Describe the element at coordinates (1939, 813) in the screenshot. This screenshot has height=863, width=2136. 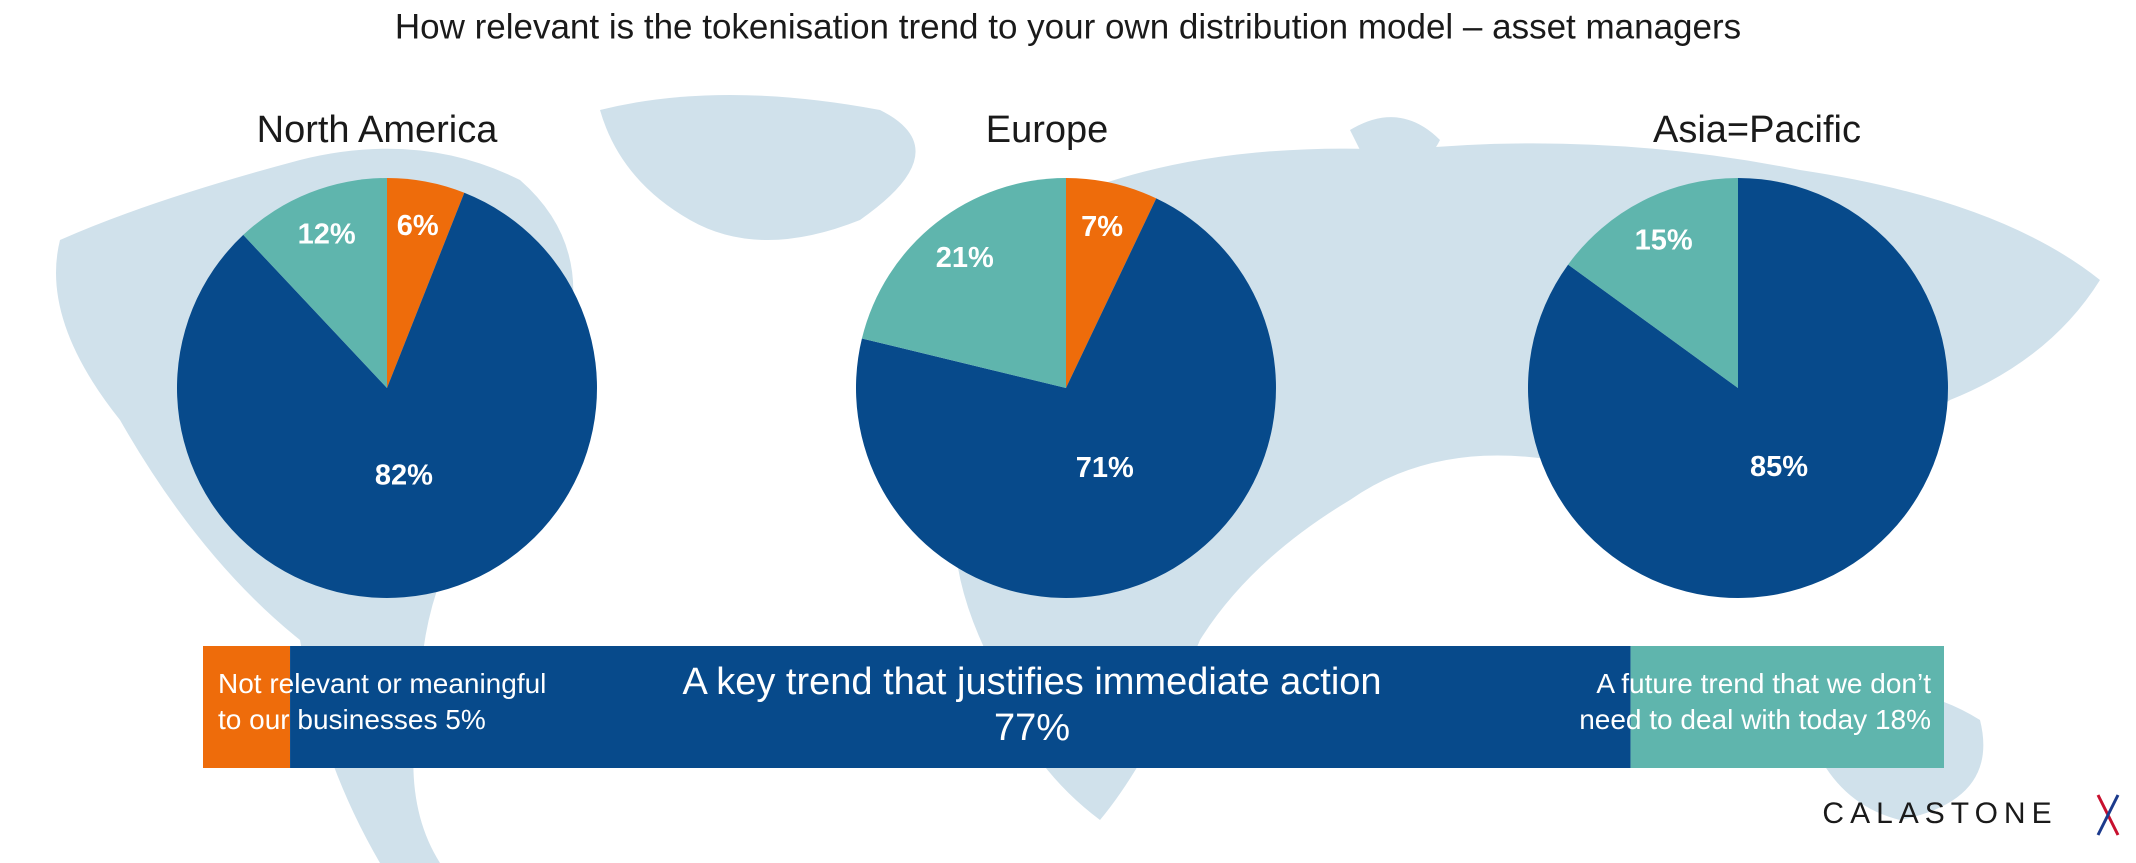
I see `logo: CALASTONE` at that location.